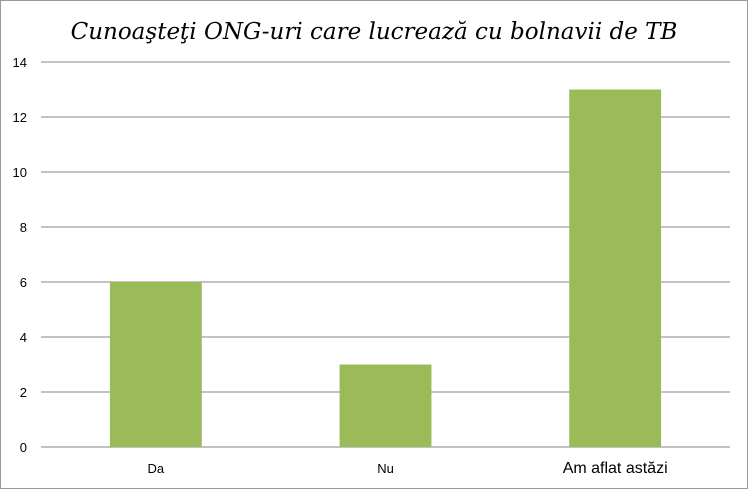 This screenshot has width=748, height=489. Describe the element at coordinates (385, 405) in the screenshot. I see `bar-nu` at that location.